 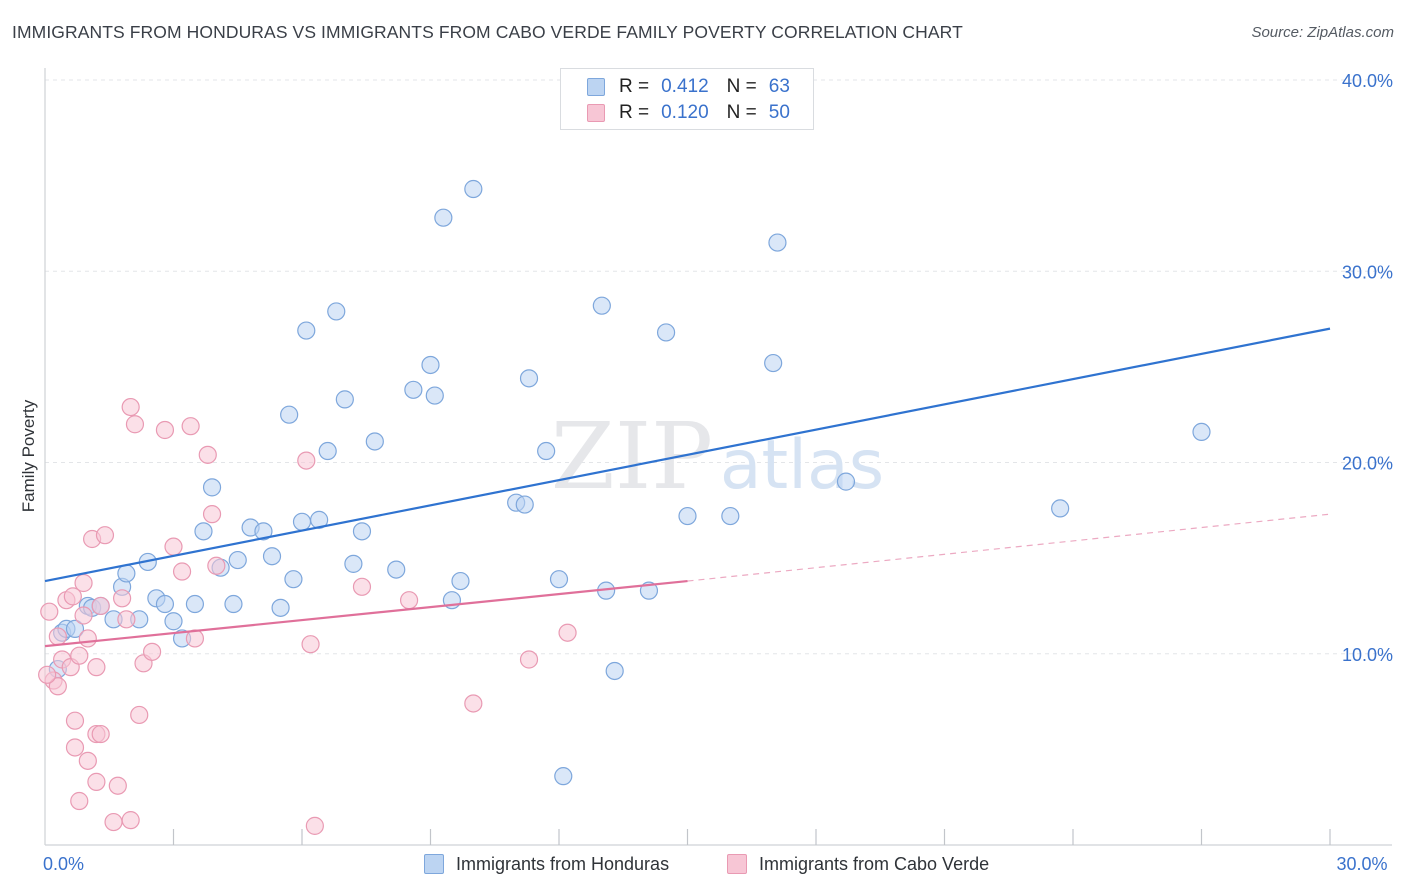 I want to click on bottom-legend-honduras: Immigrants from Honduras, so click(x=546, y=864).